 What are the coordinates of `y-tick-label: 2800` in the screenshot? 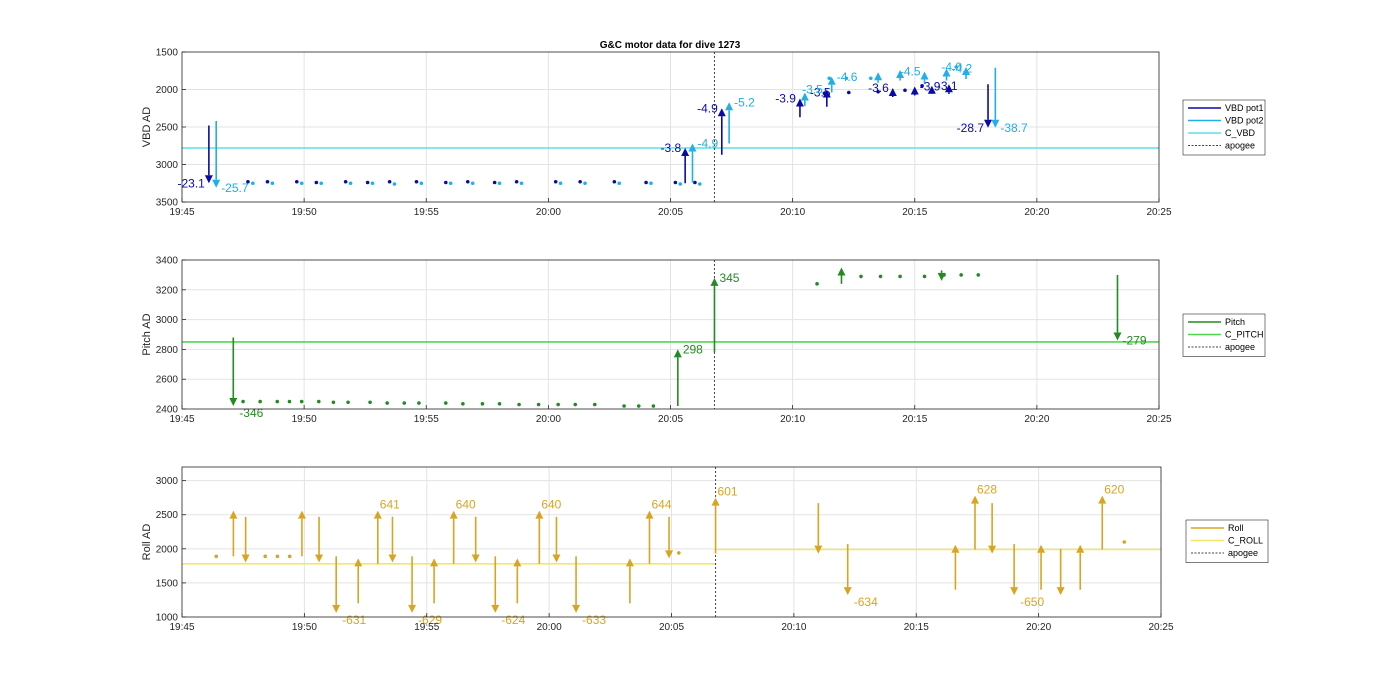 It's located at (167, 350).